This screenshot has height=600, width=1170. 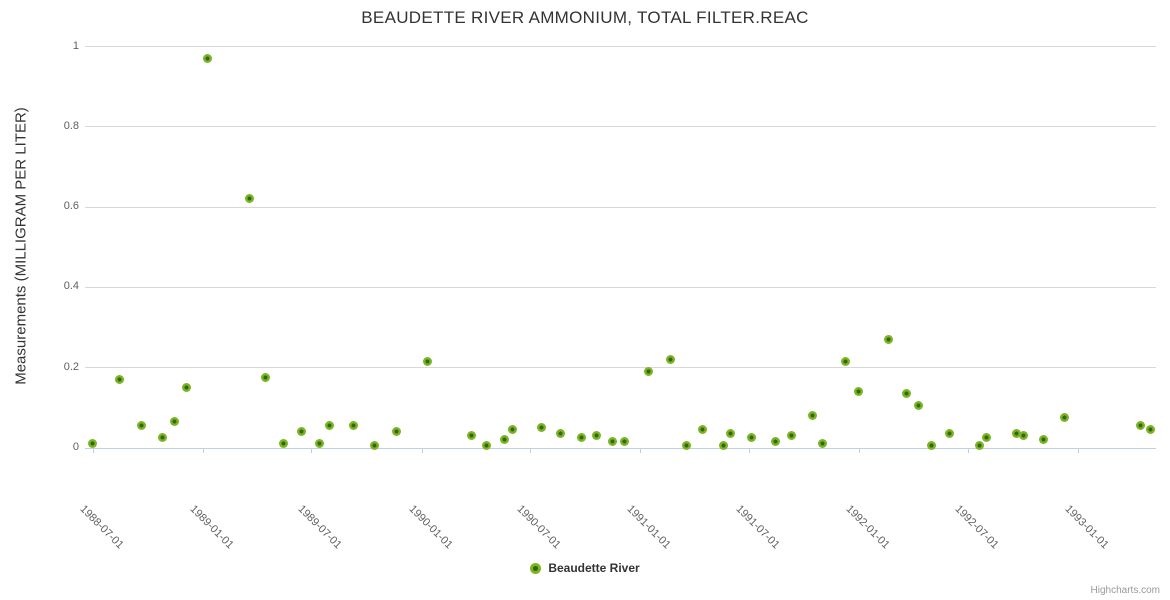 I want to click on x-axis-label: 1993-01-01, so click(x=1086, y=527).